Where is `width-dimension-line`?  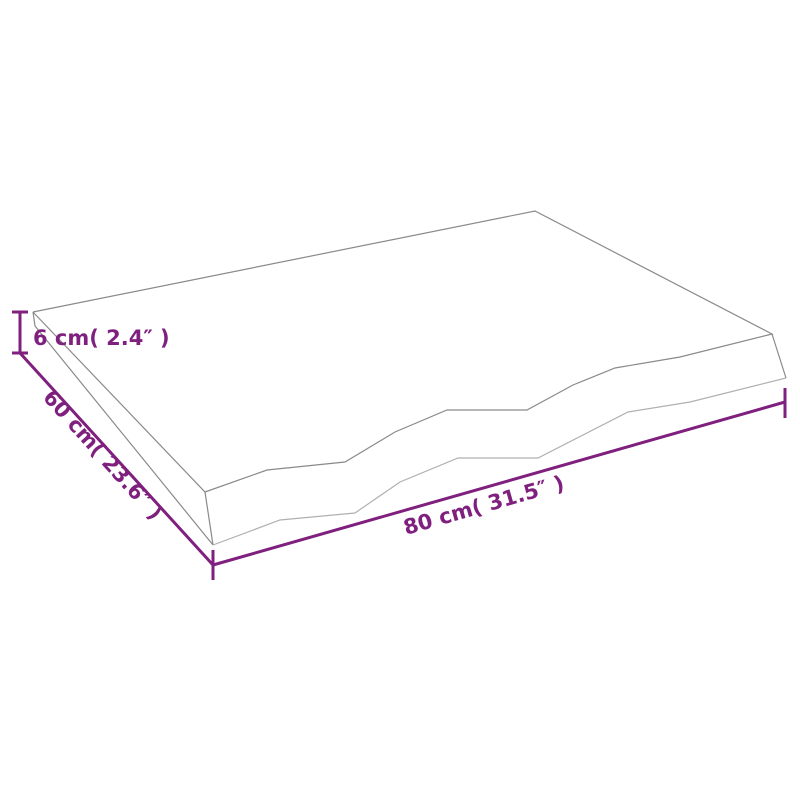
width-dimension-line is located at coordinates (499, 483).